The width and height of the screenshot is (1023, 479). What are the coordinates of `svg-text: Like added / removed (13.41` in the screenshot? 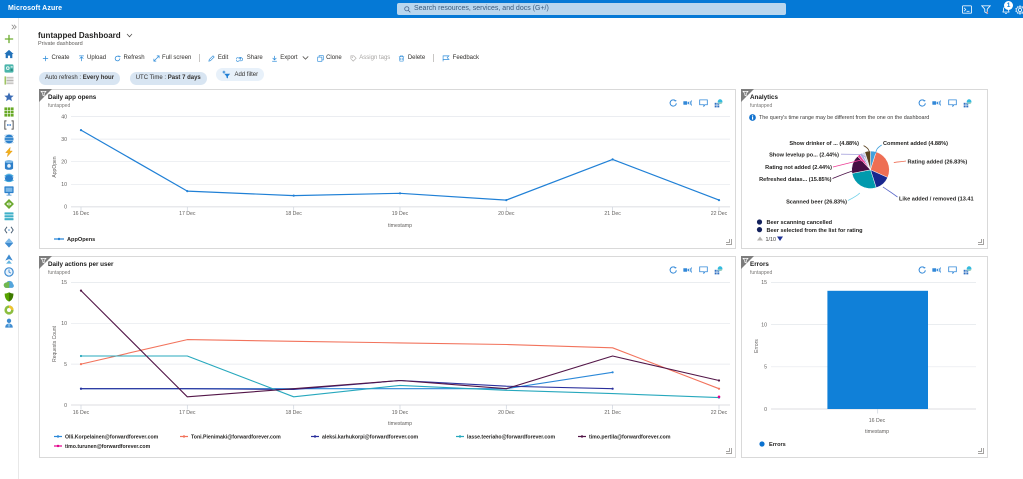 It's located at (936, 200).